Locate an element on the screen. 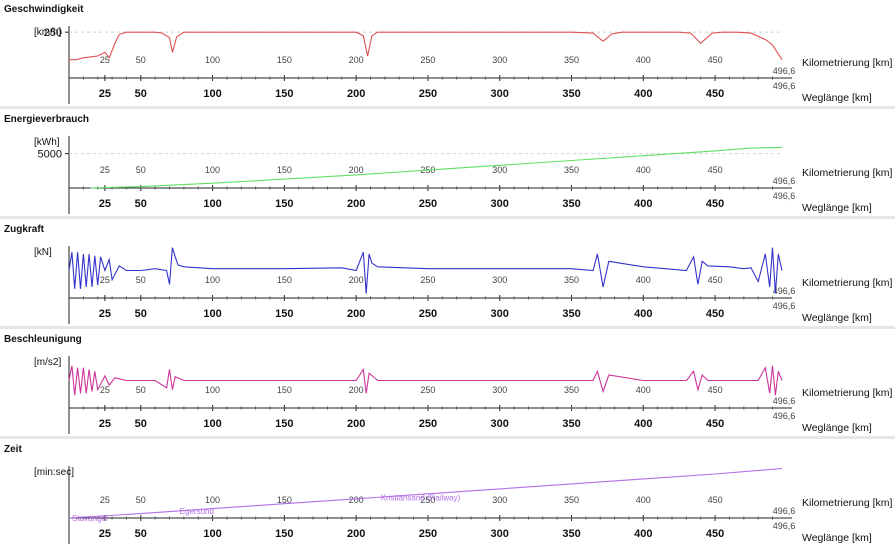 The image size is (895, 552). y-tick-label: 250 is located at coordinates (53, 33).